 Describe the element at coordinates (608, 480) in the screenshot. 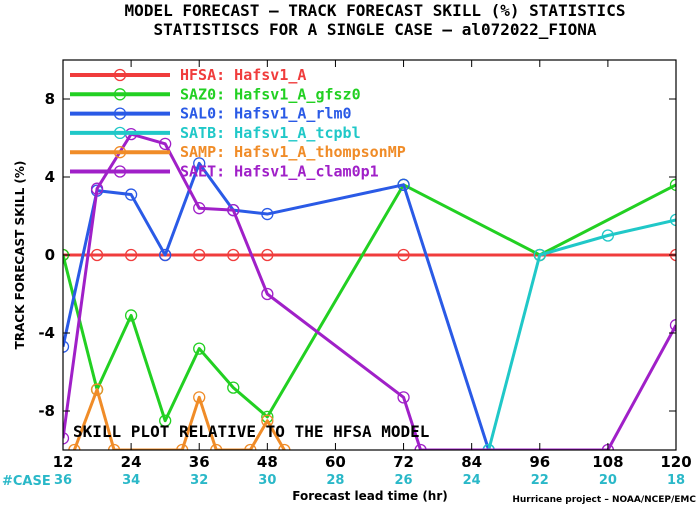

I see `case-count-value: 20` at that location.